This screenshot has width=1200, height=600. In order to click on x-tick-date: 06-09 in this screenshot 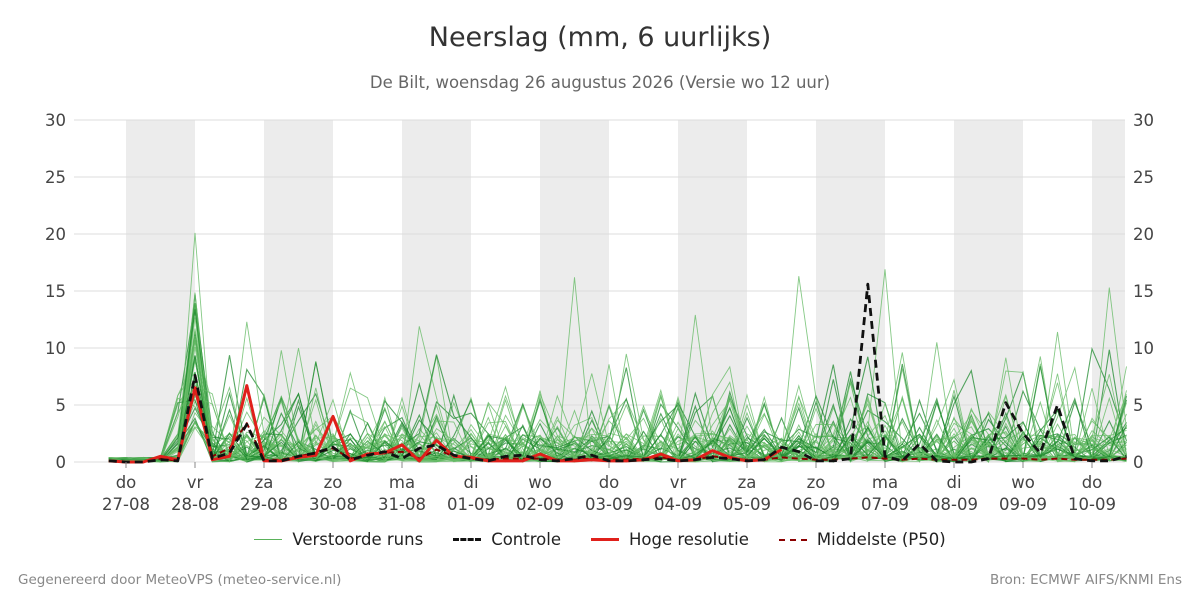, I will do `click(816, 504)`.